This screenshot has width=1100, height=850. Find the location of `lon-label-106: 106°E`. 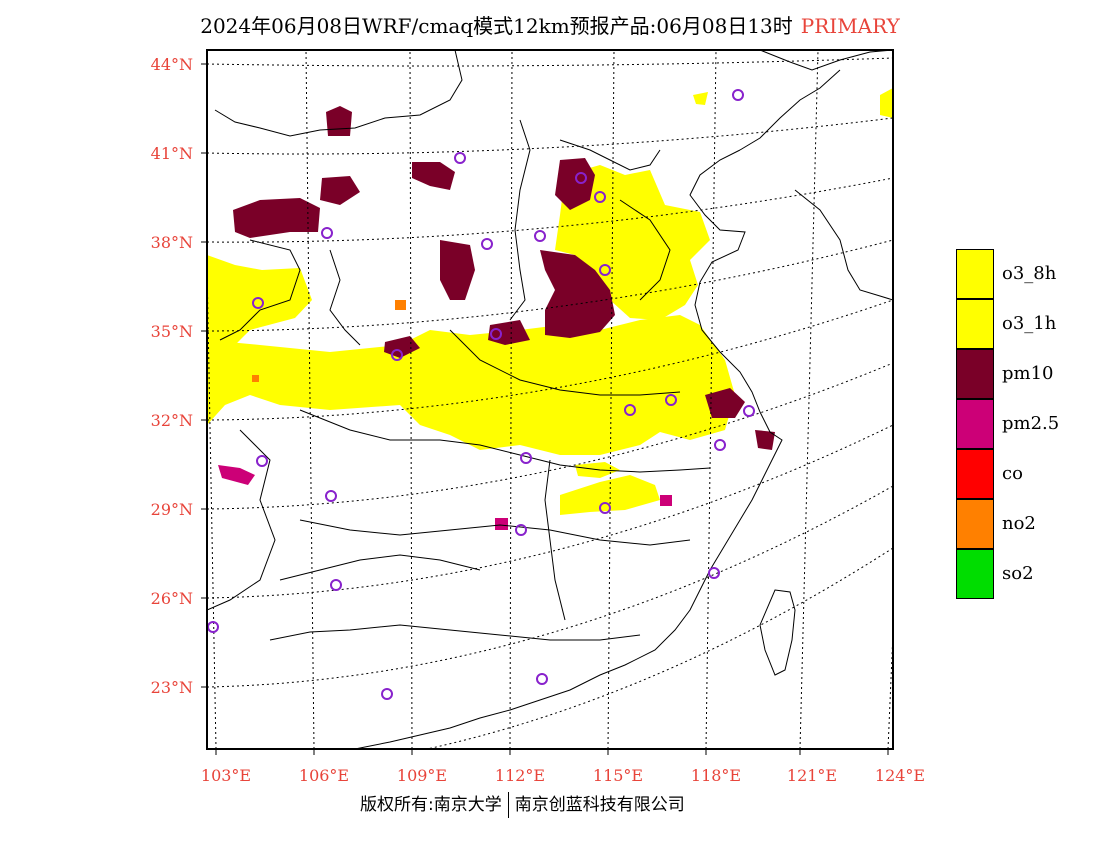

lon-label-106: 106°E is located at coordinates (324, 775).